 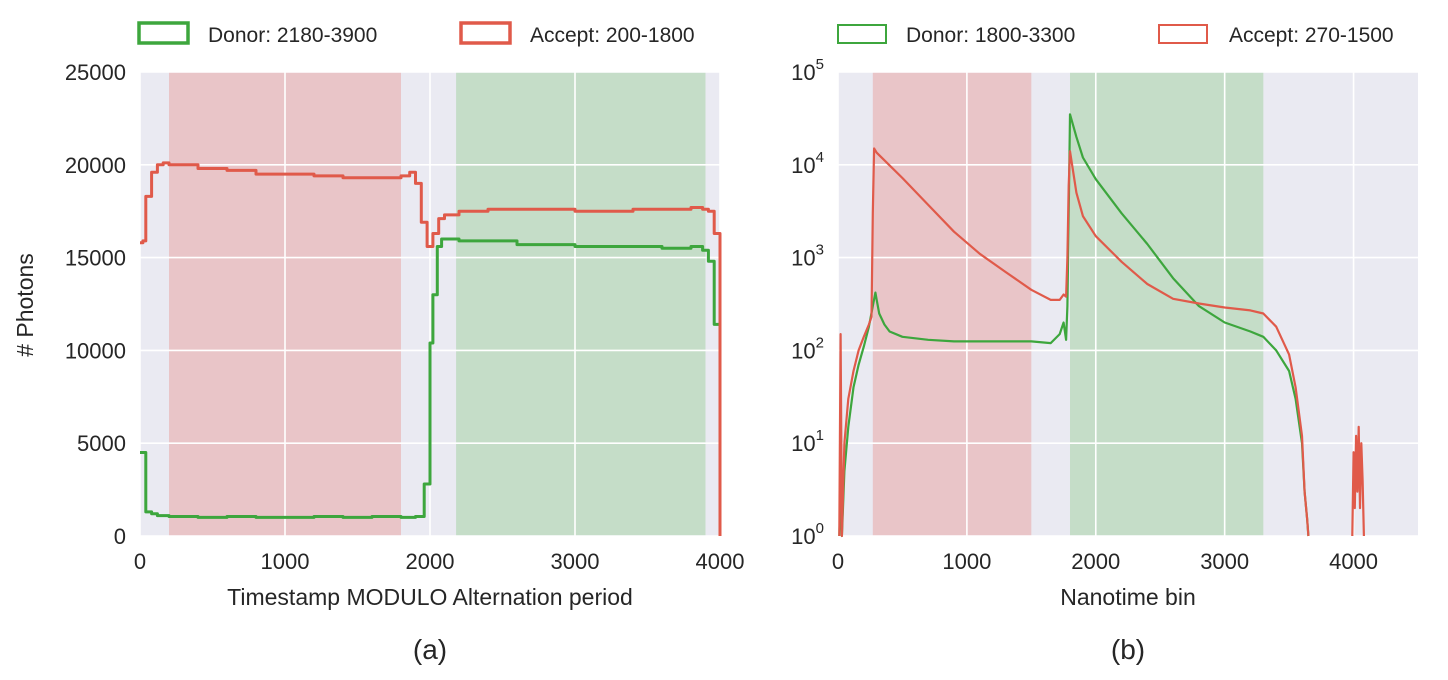 I want to click on panel-b-legend: Donor: 1800-3300 Accept: 270-1500, so click(x=1115, y=35).